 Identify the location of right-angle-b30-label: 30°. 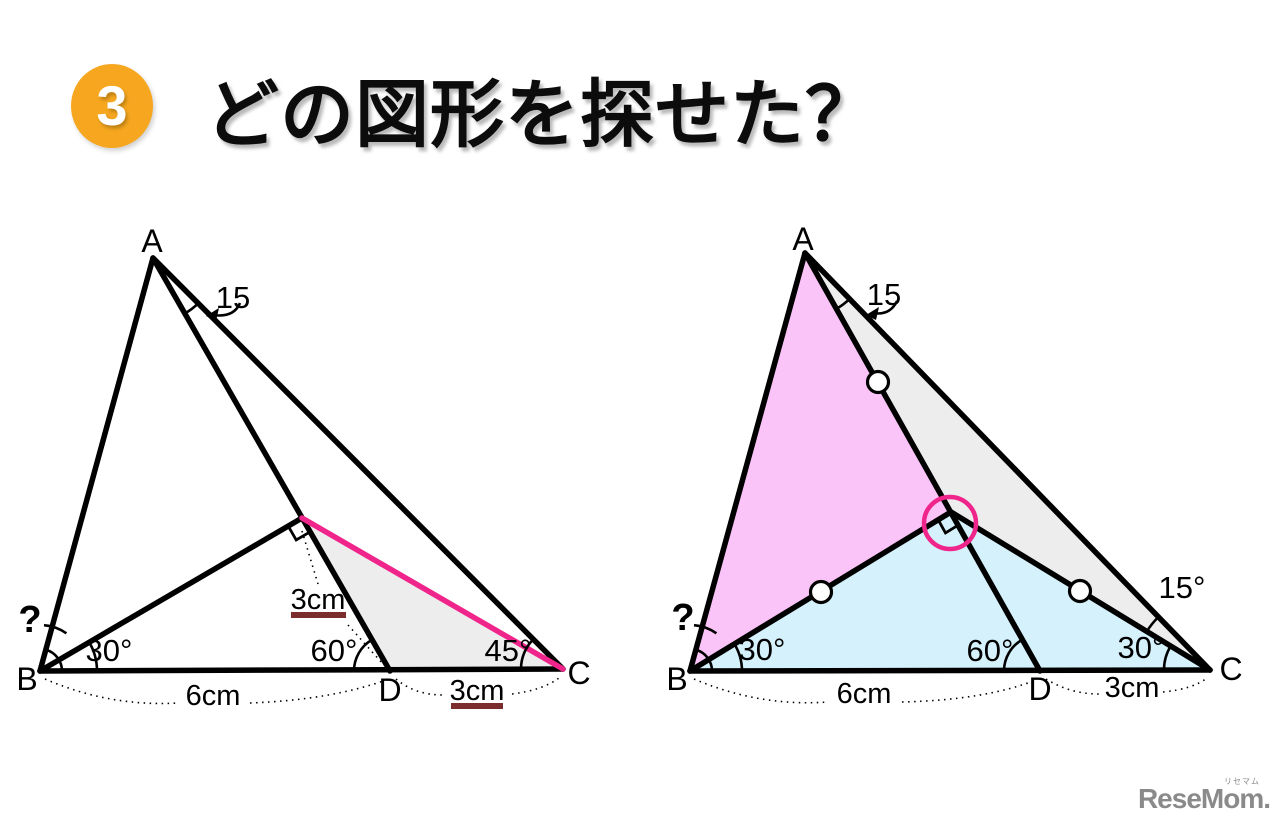
(762, 649).